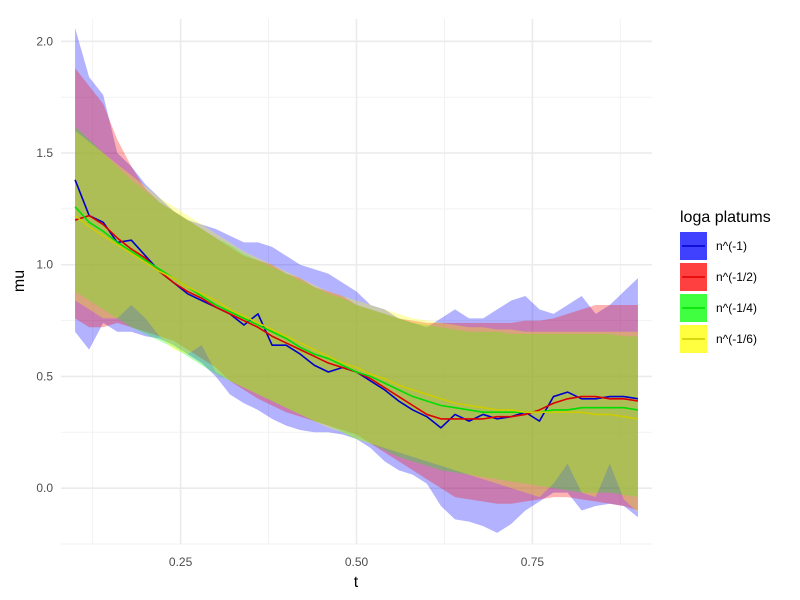 This screenshot has width=800, height=600. What do you see at coordinates (725, 217) in the screenshot?
I see `legend-title: loga platums` at bounding box center [725, 217].